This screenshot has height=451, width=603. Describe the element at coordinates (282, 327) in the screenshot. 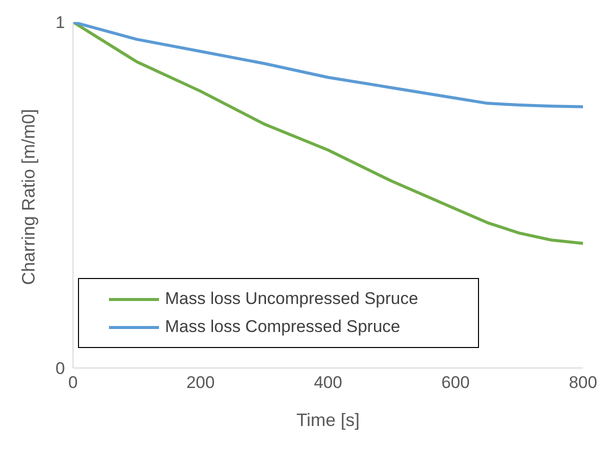

I see `legend-label: Mass loss Compressed Spruce` at that location.